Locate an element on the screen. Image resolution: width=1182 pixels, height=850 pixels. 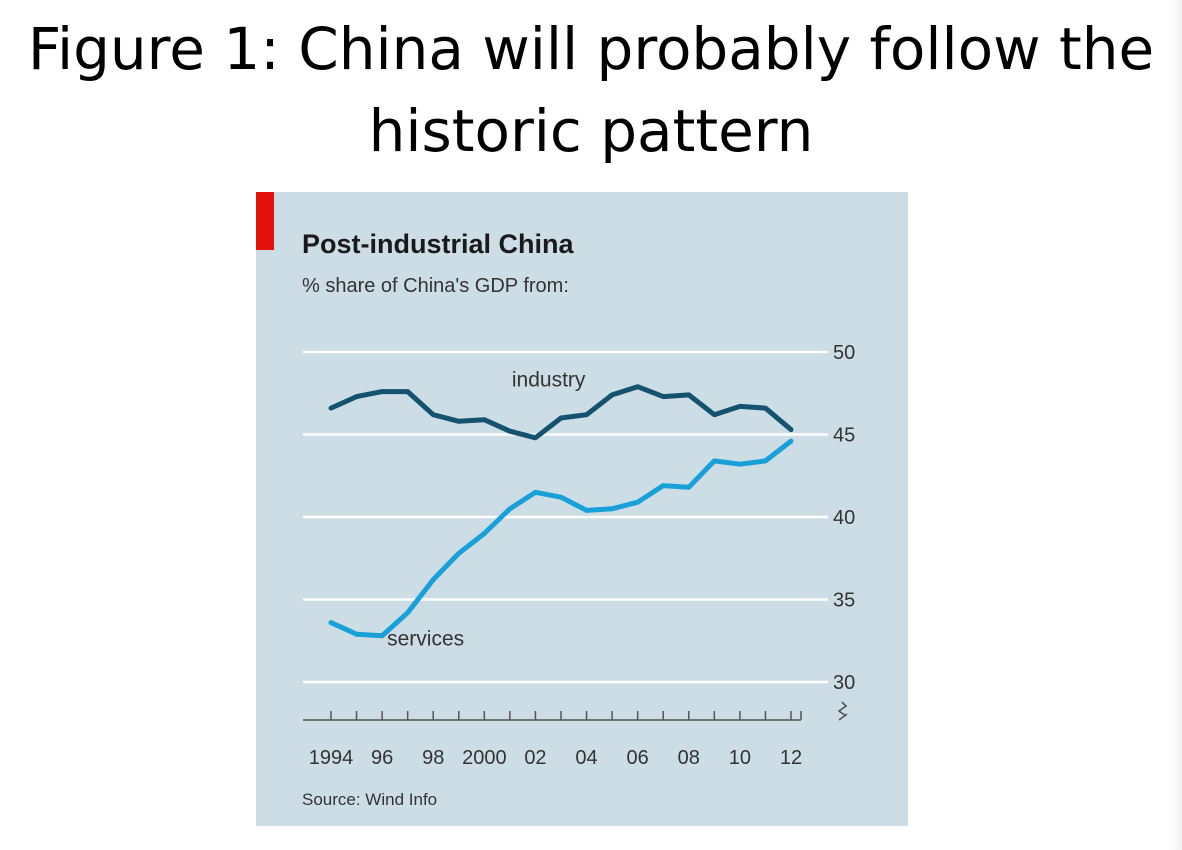
y-tick-label-35: 35 is located at coordinates (844, 601).